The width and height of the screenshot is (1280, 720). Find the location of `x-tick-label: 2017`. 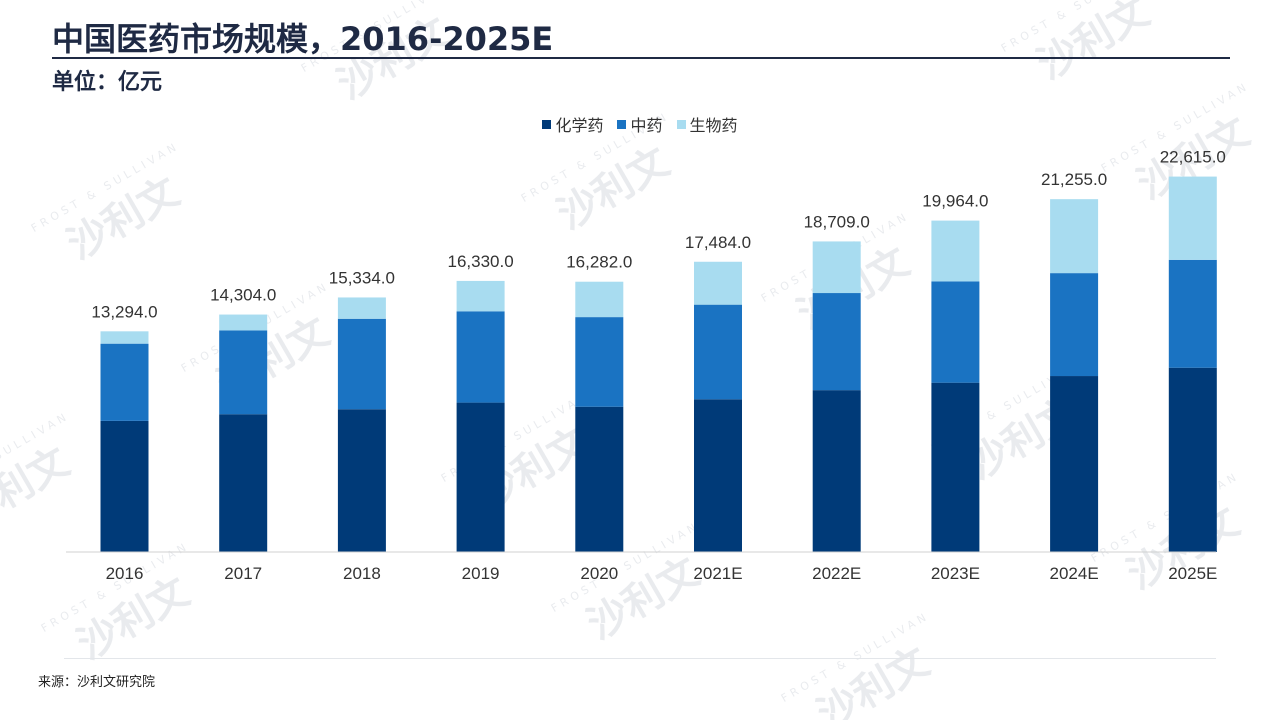

x-tick-label: 2017 is located at coordinates (243, 573).